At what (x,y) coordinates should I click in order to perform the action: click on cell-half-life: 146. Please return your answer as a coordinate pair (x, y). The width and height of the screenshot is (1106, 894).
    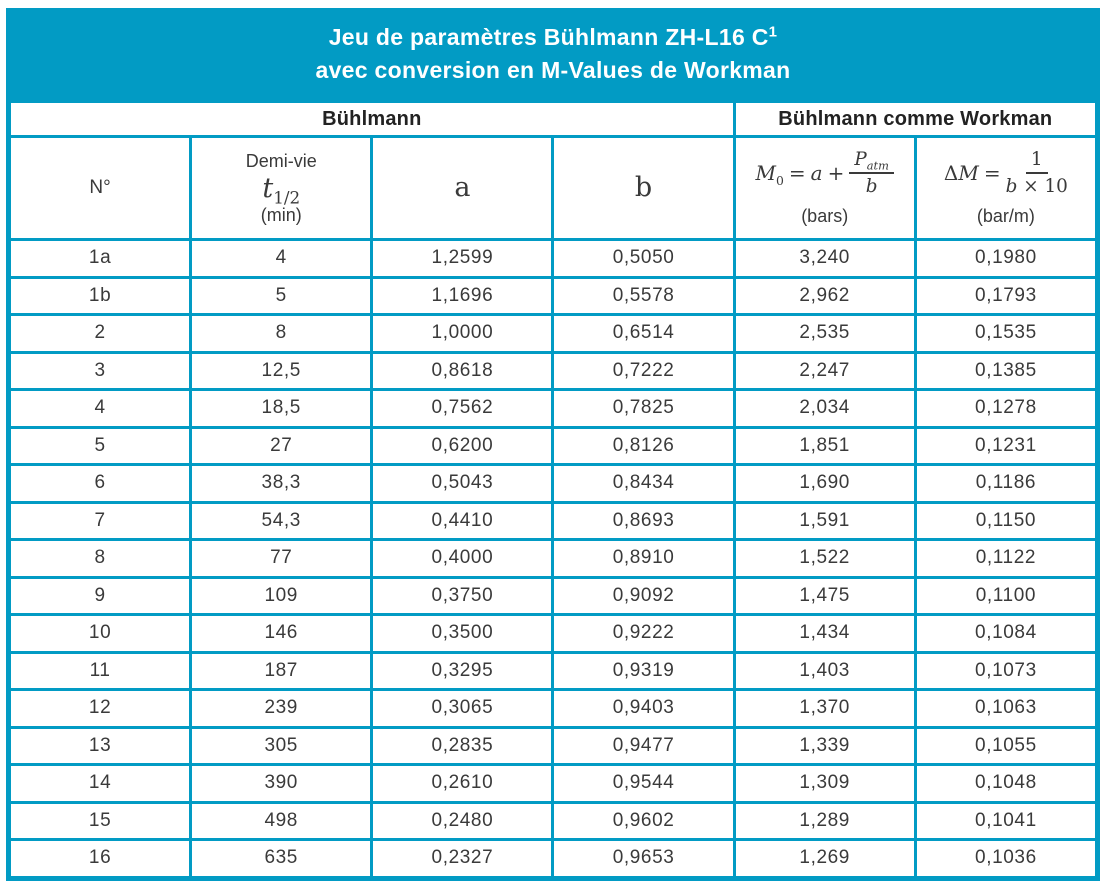
    Looking at the image, I should click on (281, 633).